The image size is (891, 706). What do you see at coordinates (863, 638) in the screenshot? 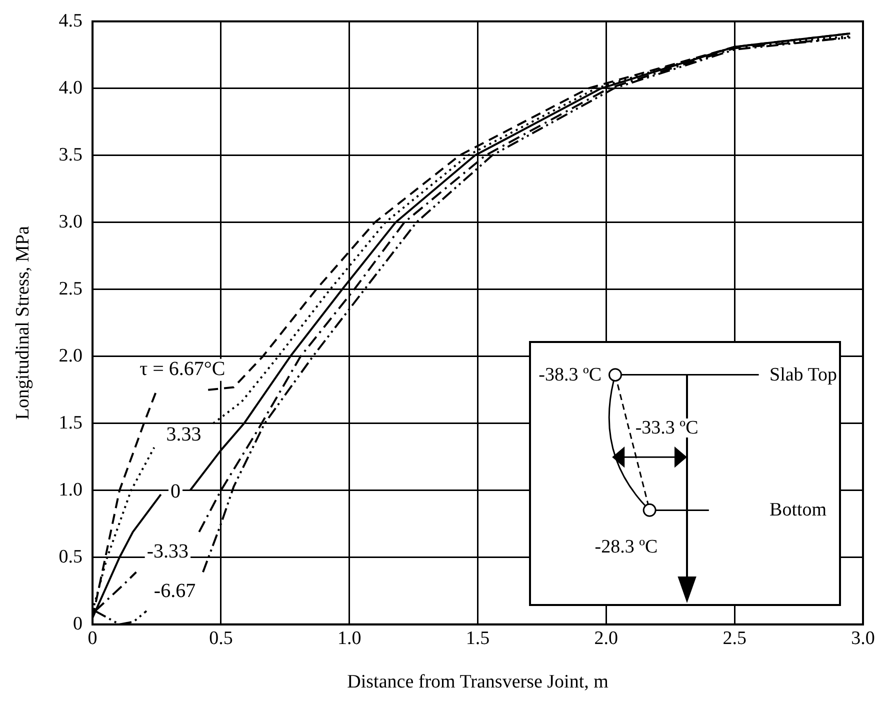
I see `x-tick-label: 3.0` at bounding box center [863, 638].